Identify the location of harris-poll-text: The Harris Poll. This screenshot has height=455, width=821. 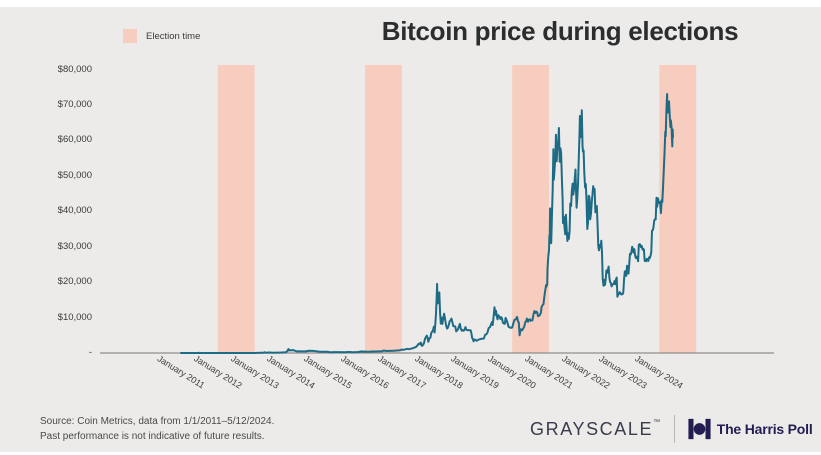
(764, 429).